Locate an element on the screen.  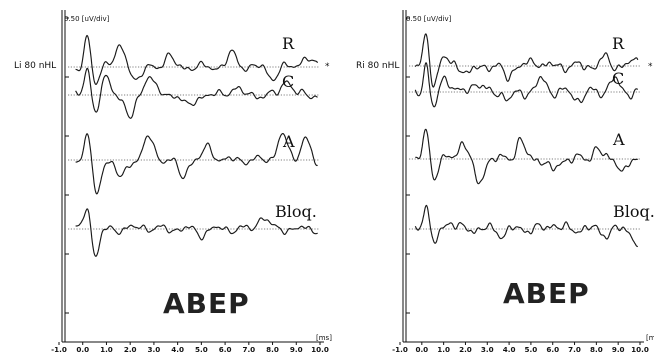
stimulus-label: Ri 80 nHL is located at coordinates (377, 66).